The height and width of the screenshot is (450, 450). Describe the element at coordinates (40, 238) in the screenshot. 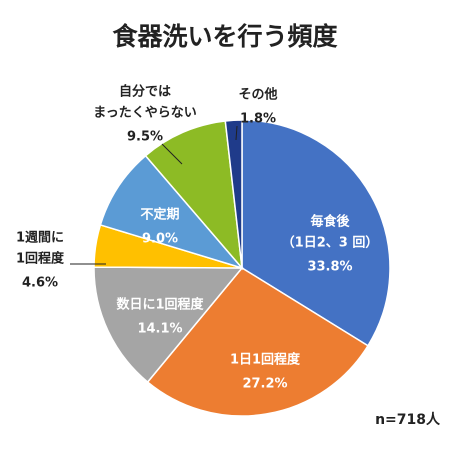

I see `slice-label: 1週間に` at that location.